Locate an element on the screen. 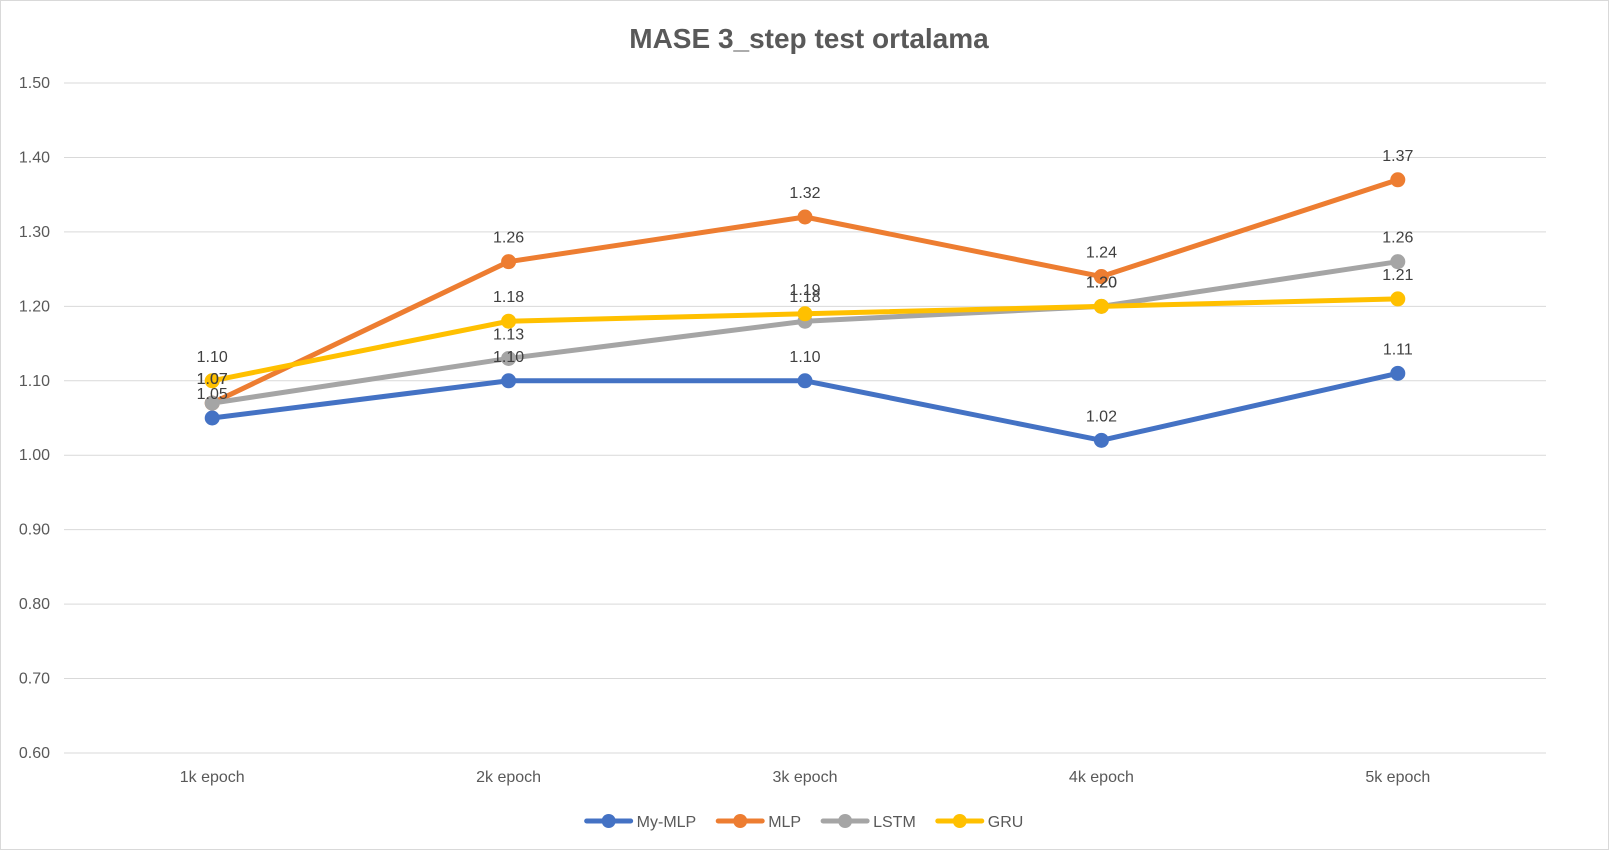 This screenshot has height=851, width=1609. legend-label: GRU is located at coordinates (1006, 822).